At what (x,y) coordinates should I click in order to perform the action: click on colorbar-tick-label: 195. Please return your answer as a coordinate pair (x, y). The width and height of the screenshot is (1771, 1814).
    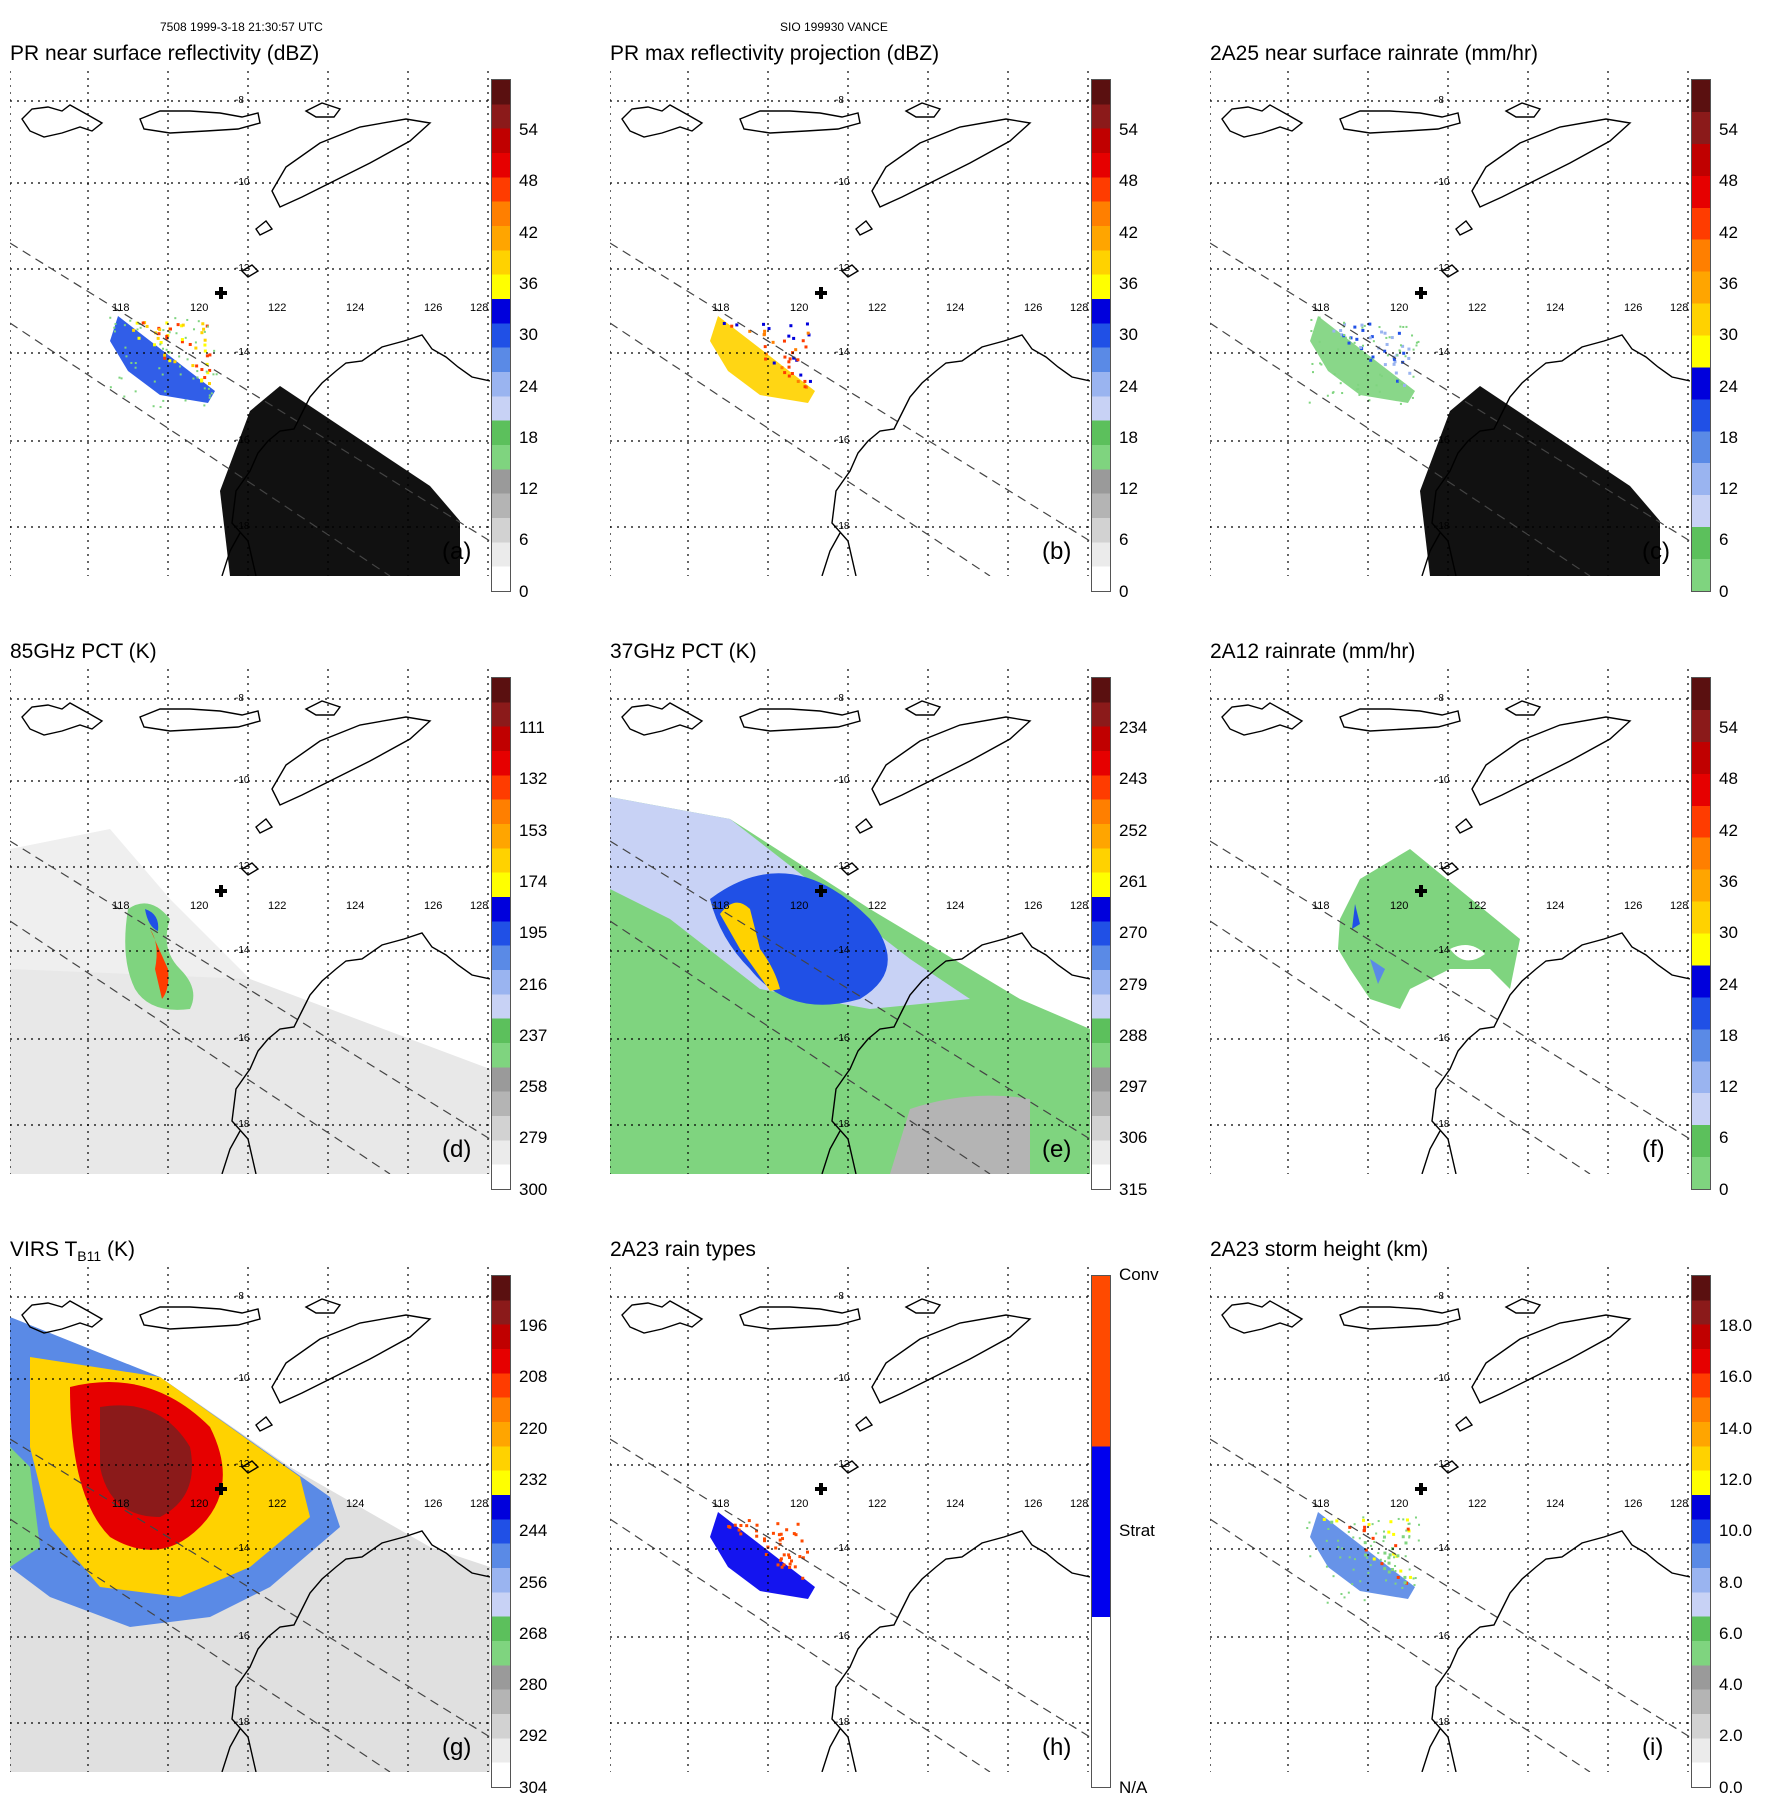
    Looking at the image, I should click on (533, 933).